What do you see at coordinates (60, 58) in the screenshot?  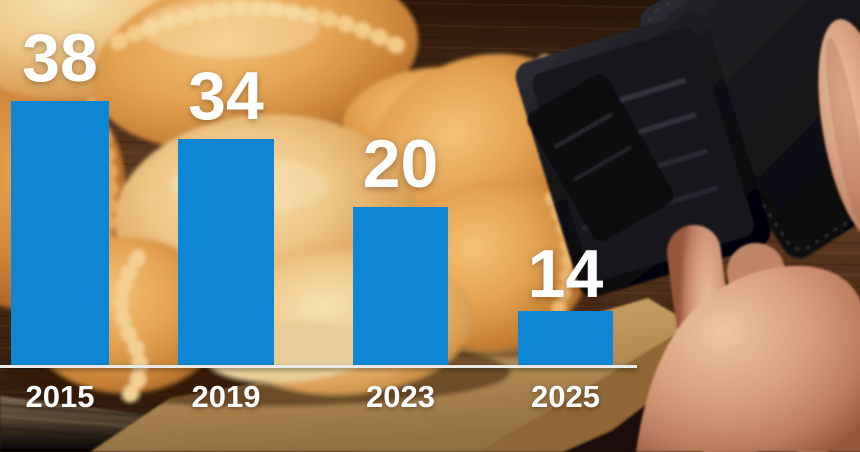 I see `bar-value-label-2015: 38` at bounding box center [60, 58].